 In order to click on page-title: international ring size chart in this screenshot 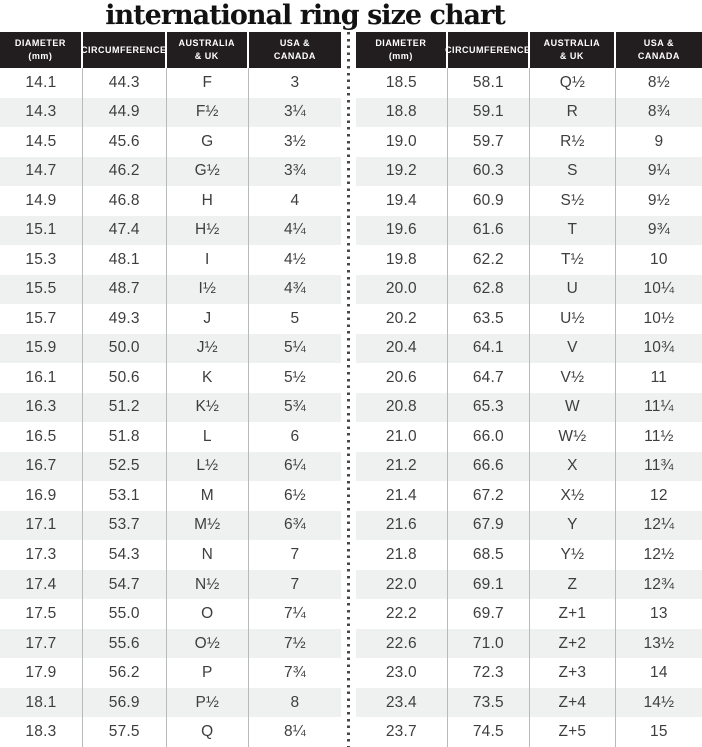, I will do `click(305, 15)`.